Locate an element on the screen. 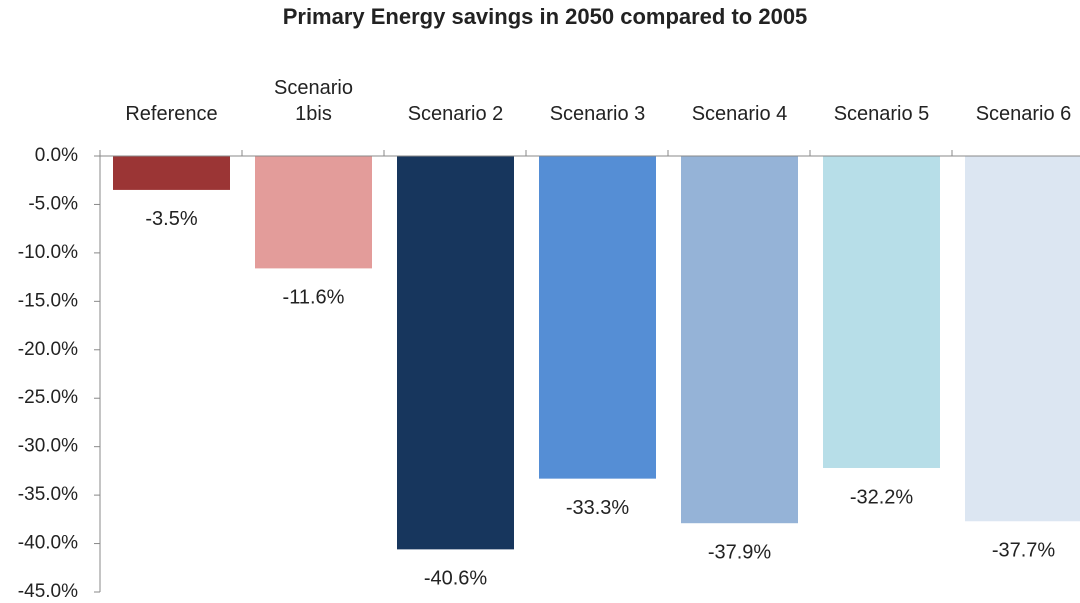 The height and width of the screenshot is (603, 1080). x-tick-label: Scenario 3 is located at coordinates (597, 114).